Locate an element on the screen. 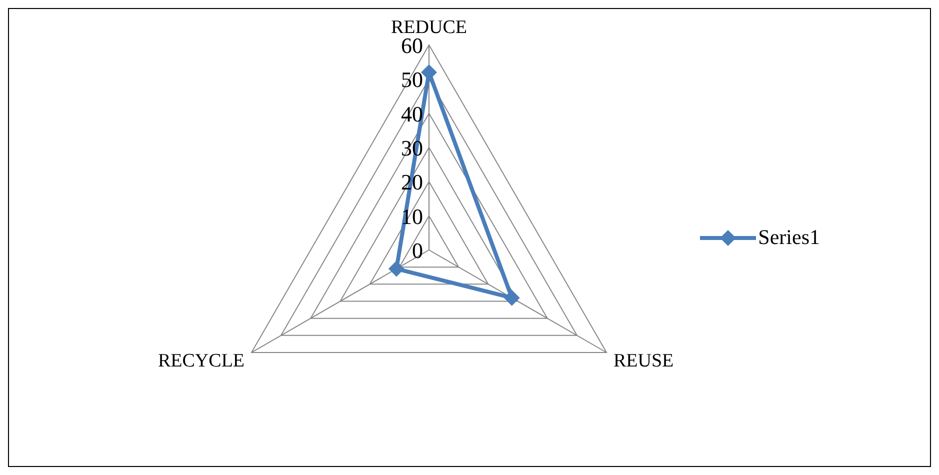  spoke-label: RECYCLE is located at coordinates (201, 361).